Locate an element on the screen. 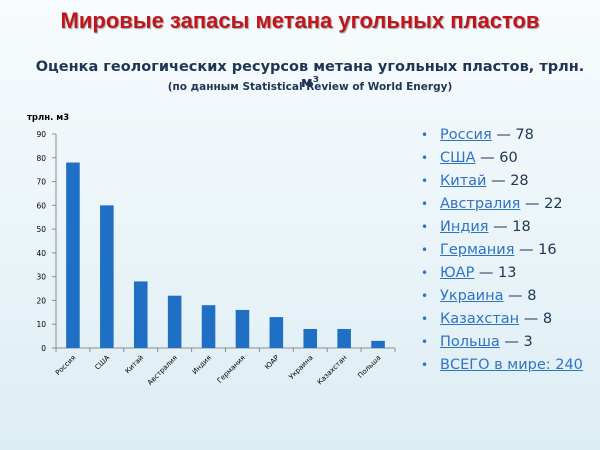 This screenshot has height=450, width=600. list-item: • Индия — 18 is located at coordinates (501, 227).